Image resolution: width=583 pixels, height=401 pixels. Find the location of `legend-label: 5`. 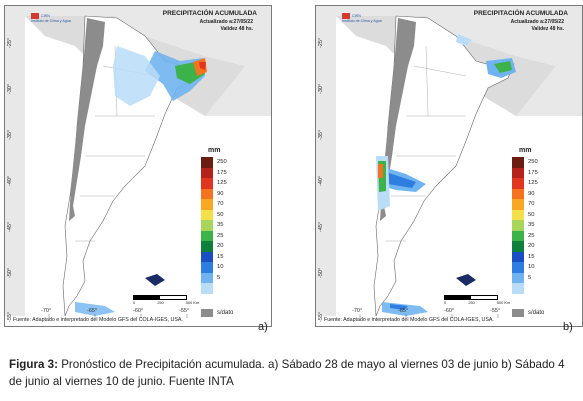

legend-label: 5 is located at coordinates (219, 277).